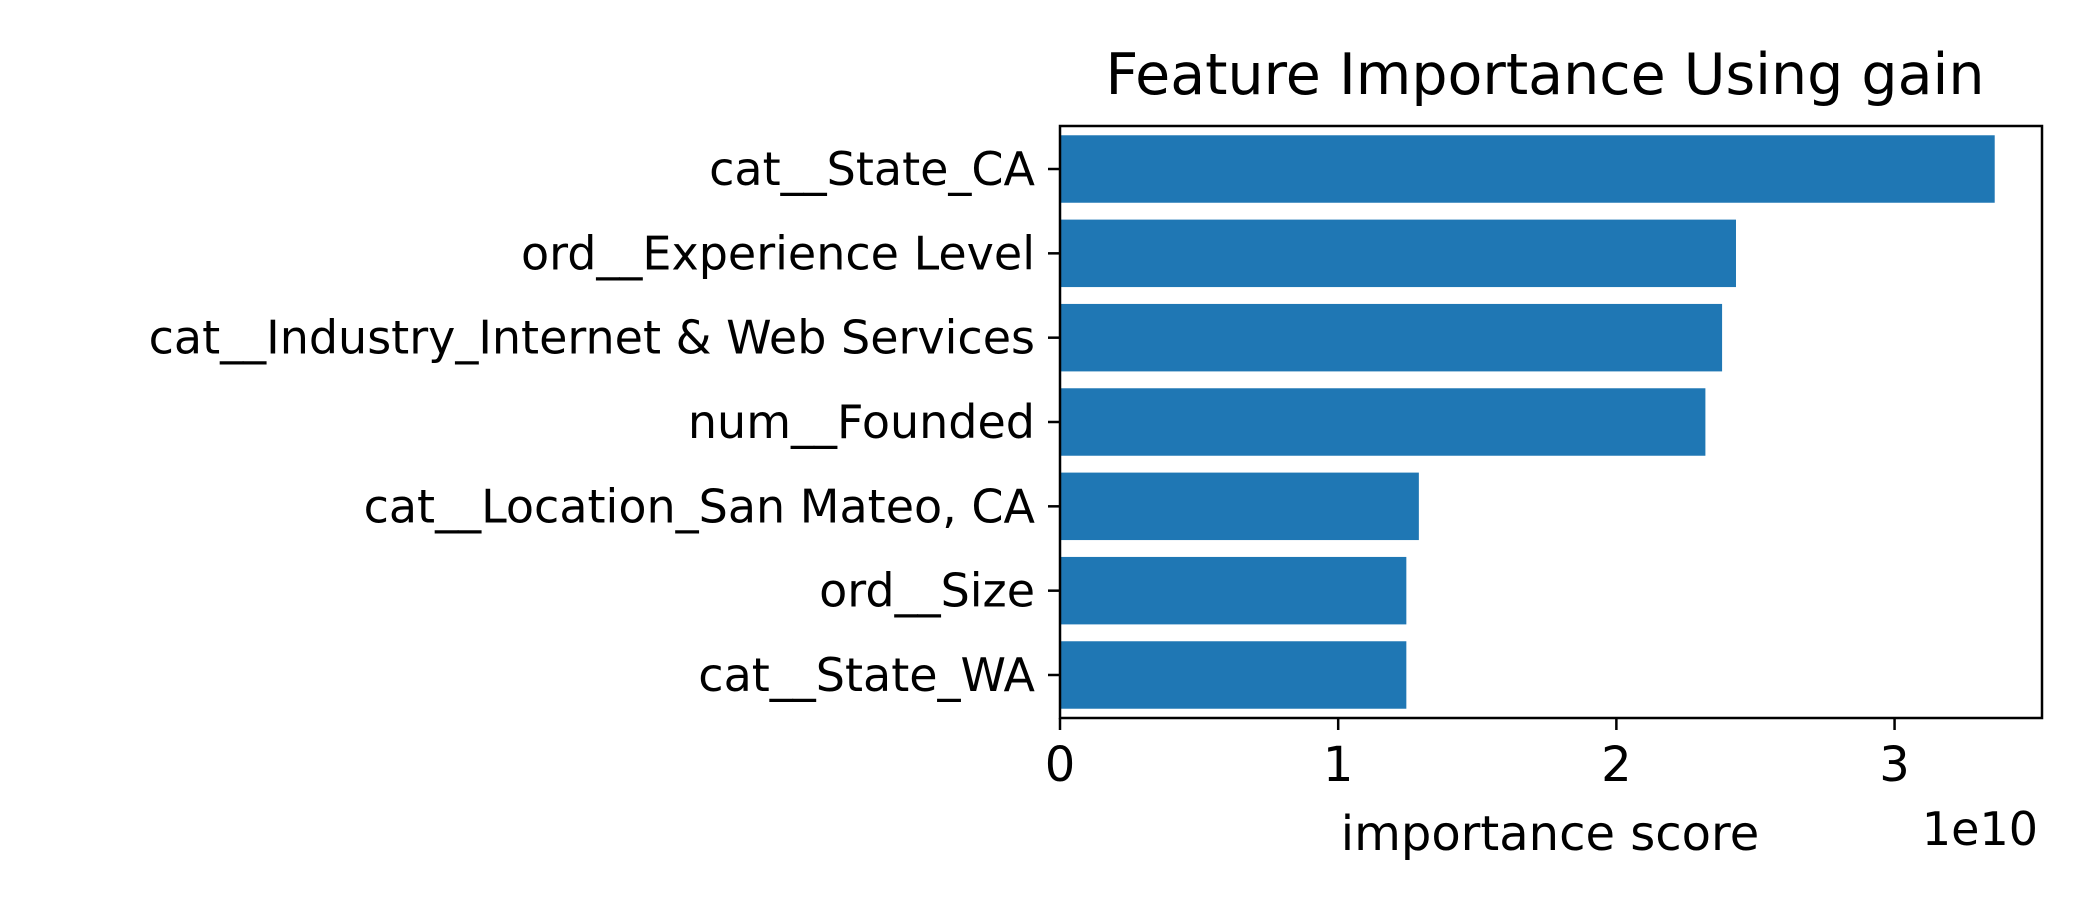 The image size is (2100, 900). What do you see at coordinates (1980, 829) in the screenshot?
I see `x-offset-label: 1e10` at bounding box center [1980, 829].